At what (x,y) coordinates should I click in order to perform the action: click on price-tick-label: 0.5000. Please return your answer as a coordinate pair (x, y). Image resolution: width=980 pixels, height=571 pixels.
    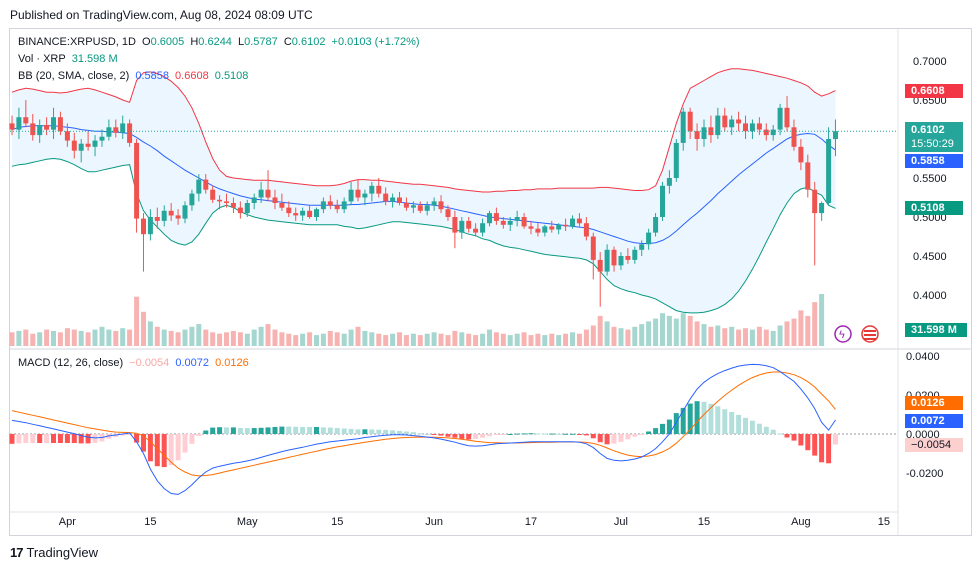
    Looking at the image, I should click on (930, 218).